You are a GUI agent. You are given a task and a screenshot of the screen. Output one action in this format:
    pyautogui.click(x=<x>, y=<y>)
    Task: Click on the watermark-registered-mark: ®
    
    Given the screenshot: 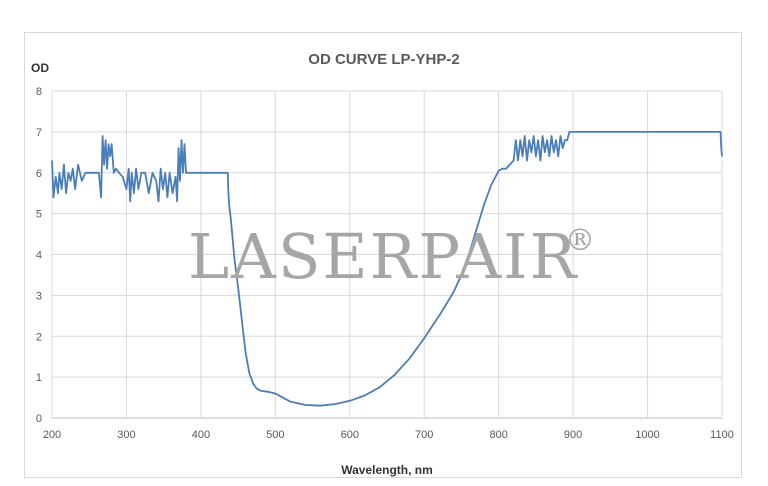 What is the action you would take?
    pyautogui.click(x=580, y=240)
    